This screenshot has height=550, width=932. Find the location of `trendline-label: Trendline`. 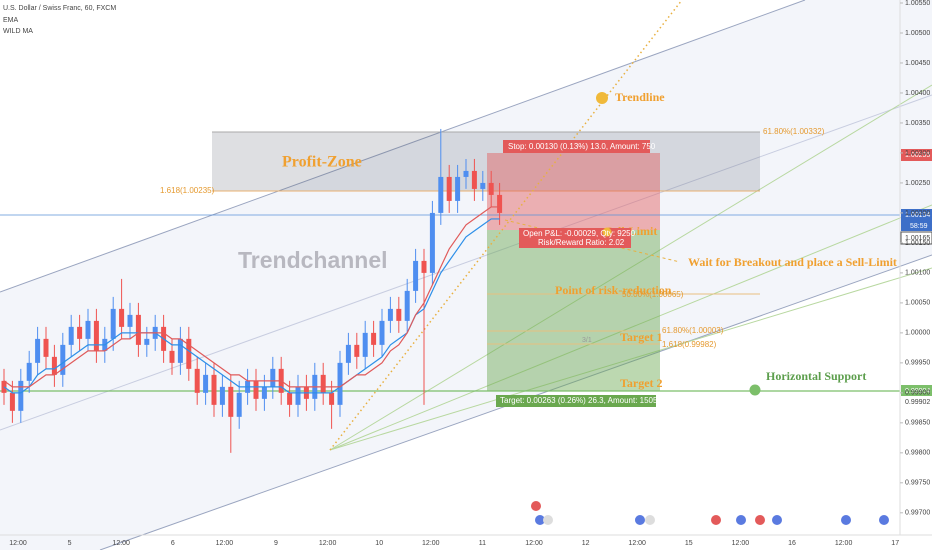

trendline-label: Trendline is located at coordinates (640, 97).